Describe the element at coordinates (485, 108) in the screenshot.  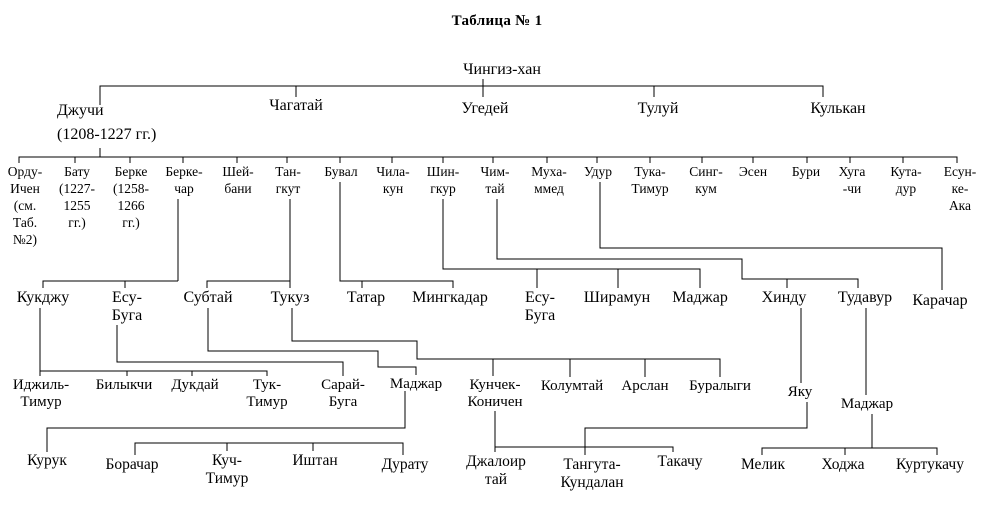
I see `tree-node-ugedei: Угедей` at that location.